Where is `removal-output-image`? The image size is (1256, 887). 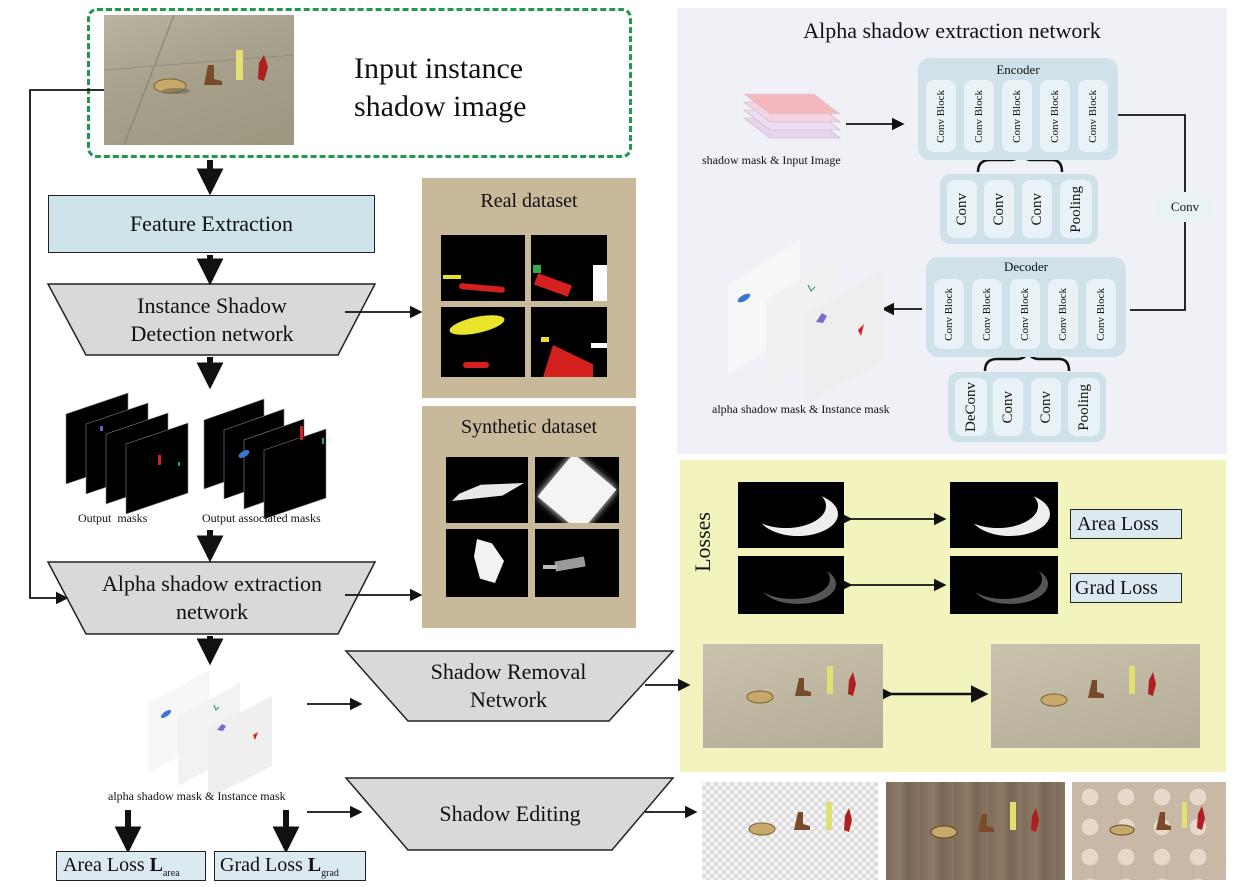 removal-output-image is located at coordinates (793, 696).